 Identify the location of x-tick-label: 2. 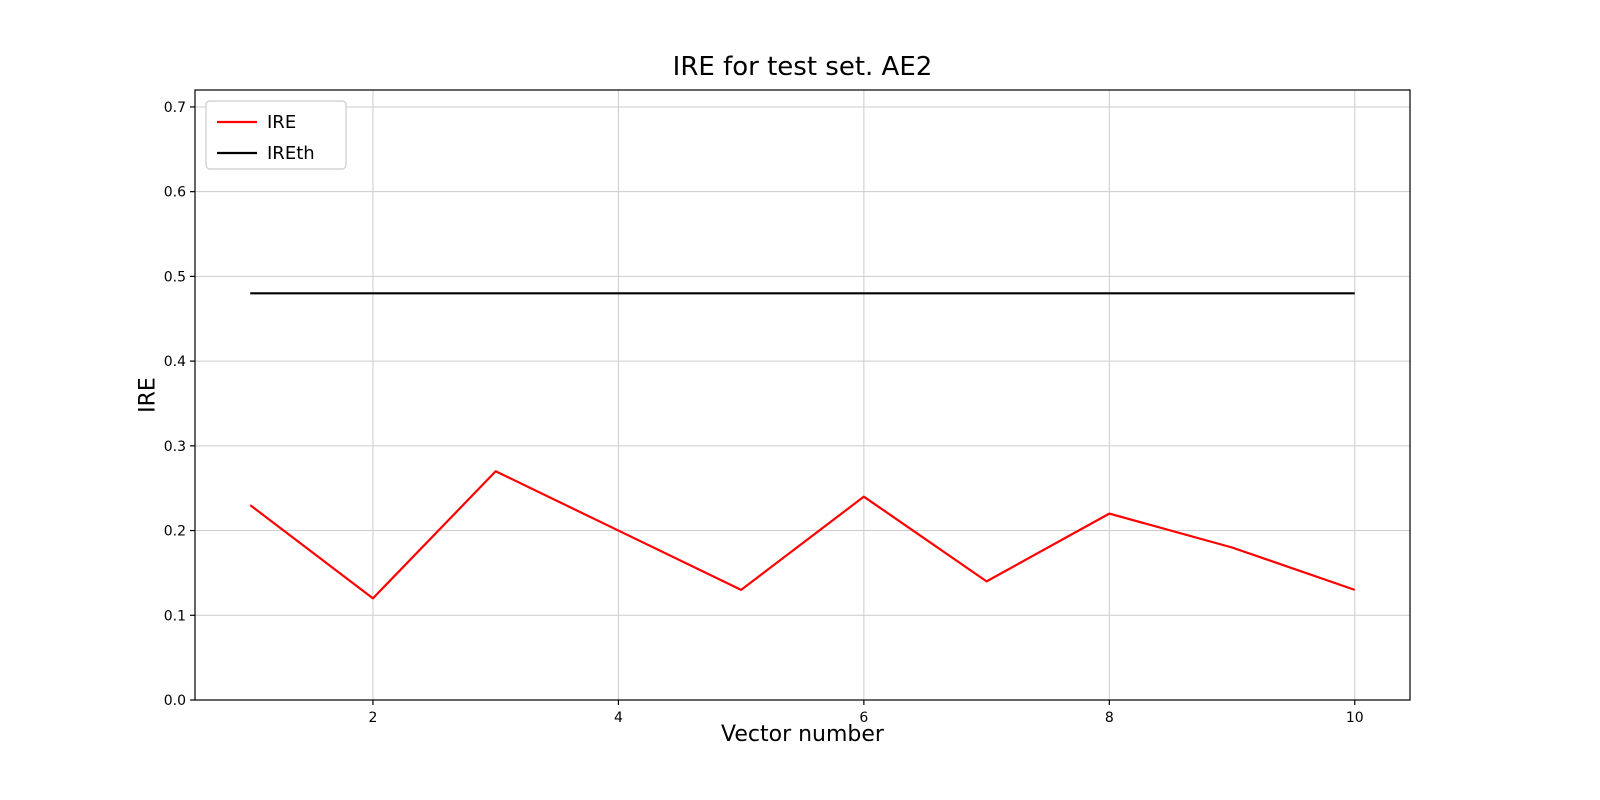
(372, 718).